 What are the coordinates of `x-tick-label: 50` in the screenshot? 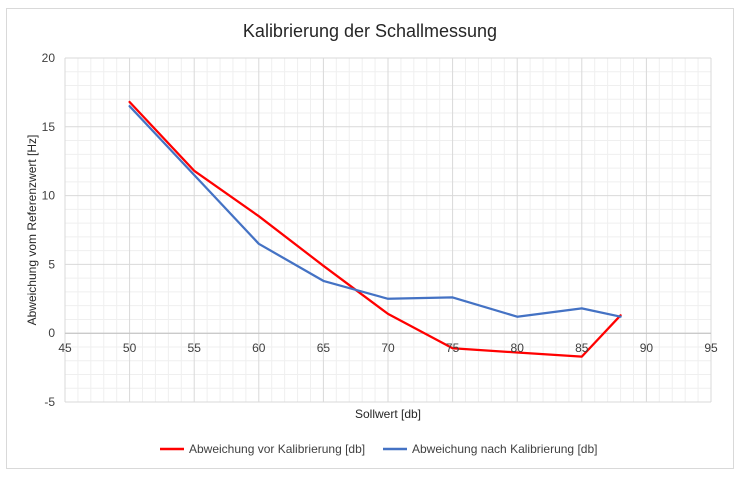 It's located at (130, 348).